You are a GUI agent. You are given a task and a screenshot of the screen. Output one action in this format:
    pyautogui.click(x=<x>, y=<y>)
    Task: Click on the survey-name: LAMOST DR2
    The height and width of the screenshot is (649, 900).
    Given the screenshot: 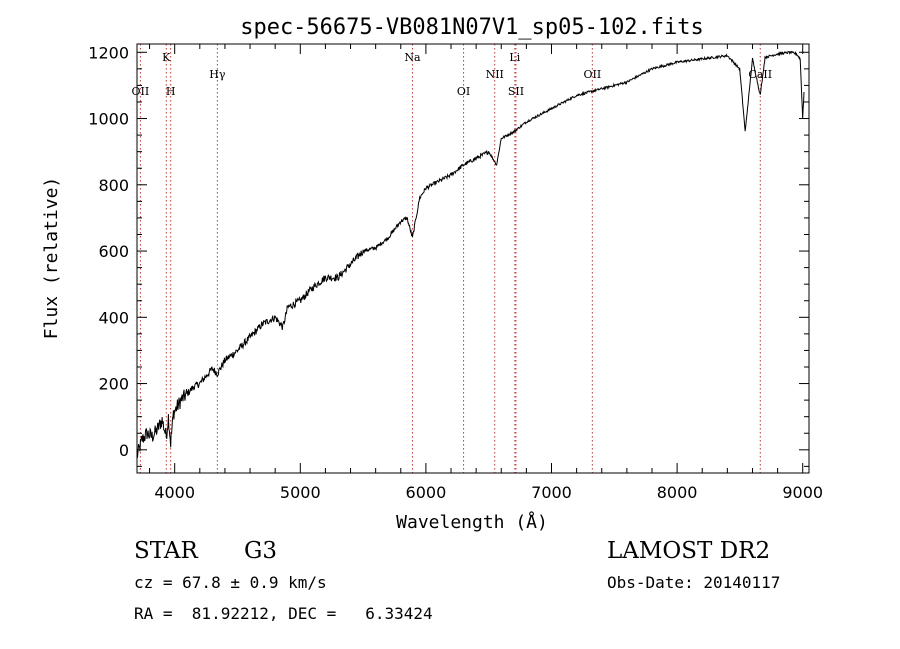 What is the action you would take?
    pyautogui.click(x=689, y=551)
    